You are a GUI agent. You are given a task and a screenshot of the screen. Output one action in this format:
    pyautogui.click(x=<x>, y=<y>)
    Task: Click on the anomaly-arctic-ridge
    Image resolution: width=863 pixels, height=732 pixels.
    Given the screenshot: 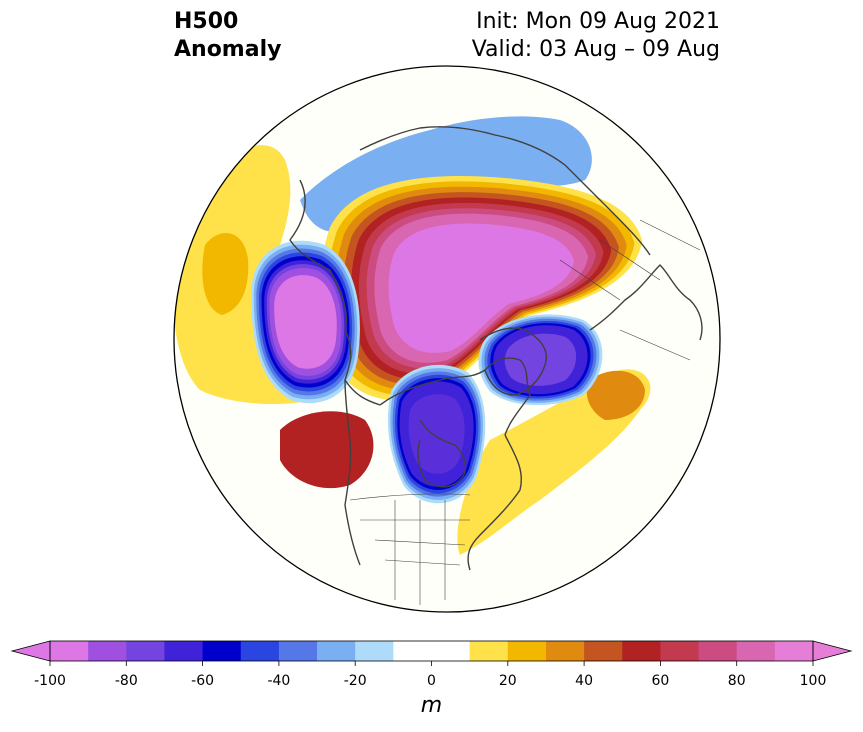 What is the action you would take?
    pyautogui.click(x=481, y=288)
    